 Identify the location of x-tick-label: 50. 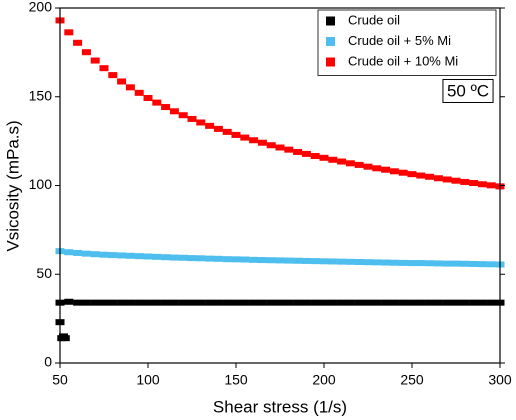
(60, 380).